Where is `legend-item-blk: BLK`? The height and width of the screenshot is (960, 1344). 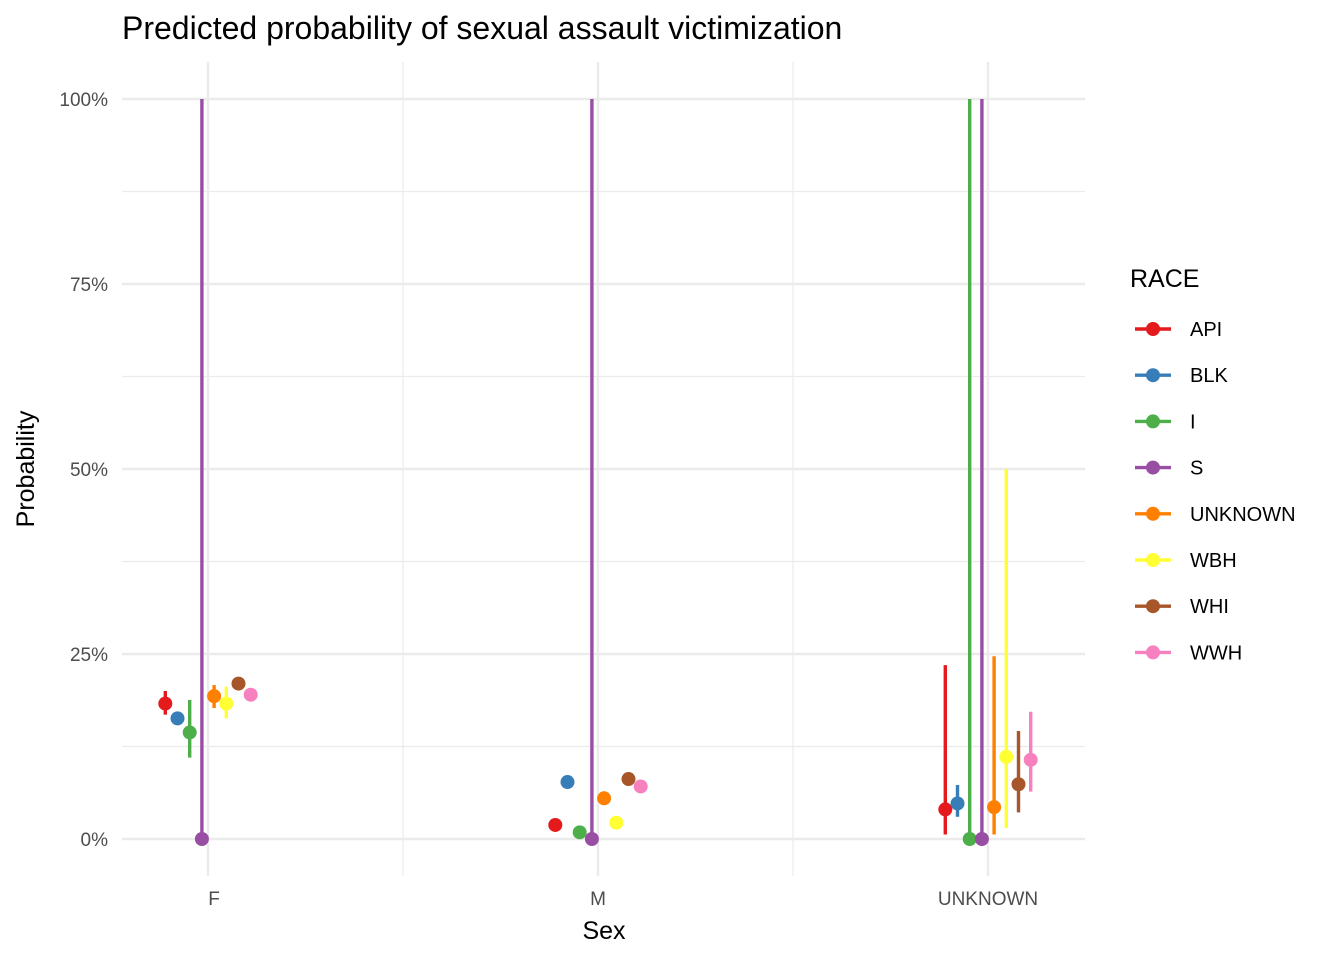
legend-item-blk: BLK is located at coordinates (1181, 376).